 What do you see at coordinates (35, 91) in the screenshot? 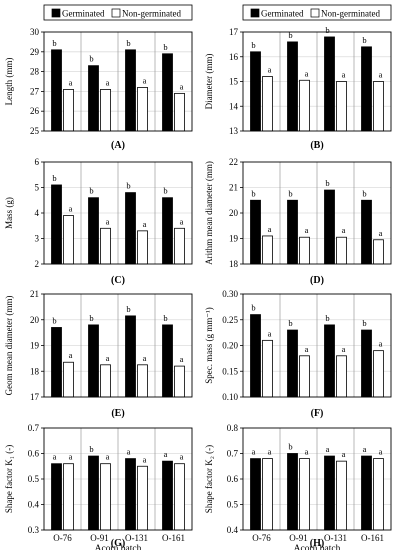
I see `y-tick-label: 27` at bounding box center [35, 91].